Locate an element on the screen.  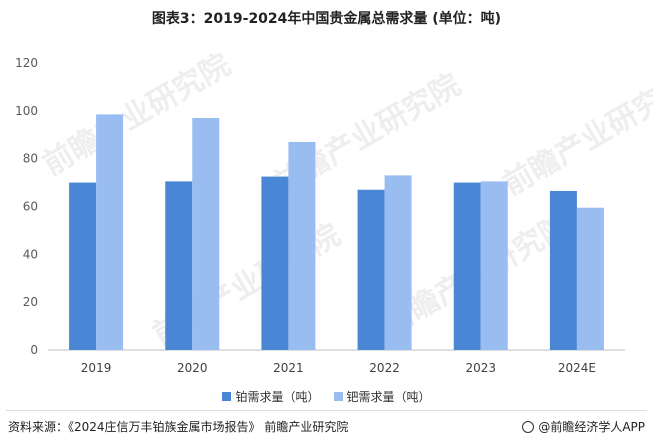
y-tick-label: 40 is located at coordinates (30, 254).